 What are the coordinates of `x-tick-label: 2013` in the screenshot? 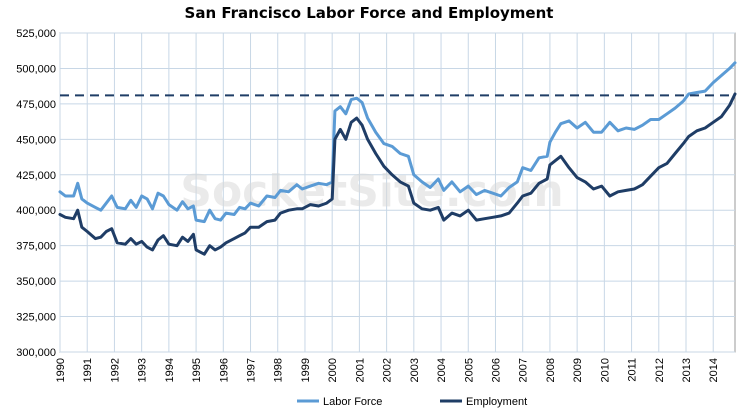 It's located at (687, 370).